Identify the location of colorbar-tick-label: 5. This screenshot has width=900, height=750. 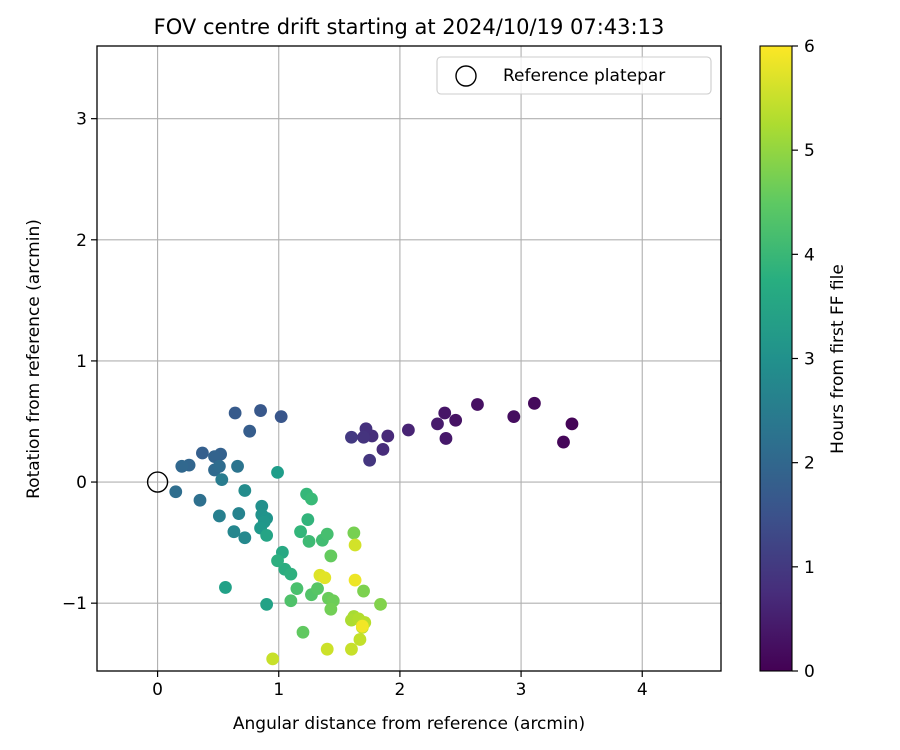
(809, 151).